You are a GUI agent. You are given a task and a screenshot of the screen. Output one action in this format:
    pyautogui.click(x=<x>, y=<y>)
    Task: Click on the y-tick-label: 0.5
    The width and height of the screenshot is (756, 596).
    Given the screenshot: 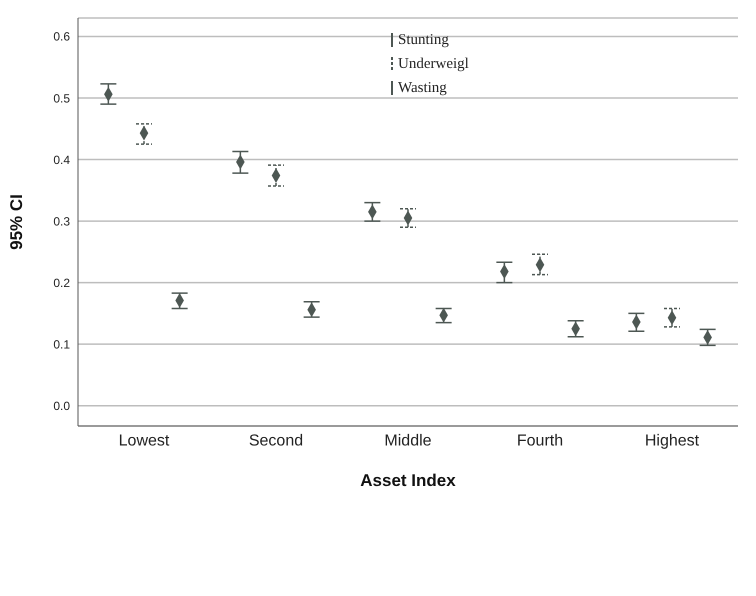 What is the action you would take?
    pyautogui.click(x=61, y=98)
    